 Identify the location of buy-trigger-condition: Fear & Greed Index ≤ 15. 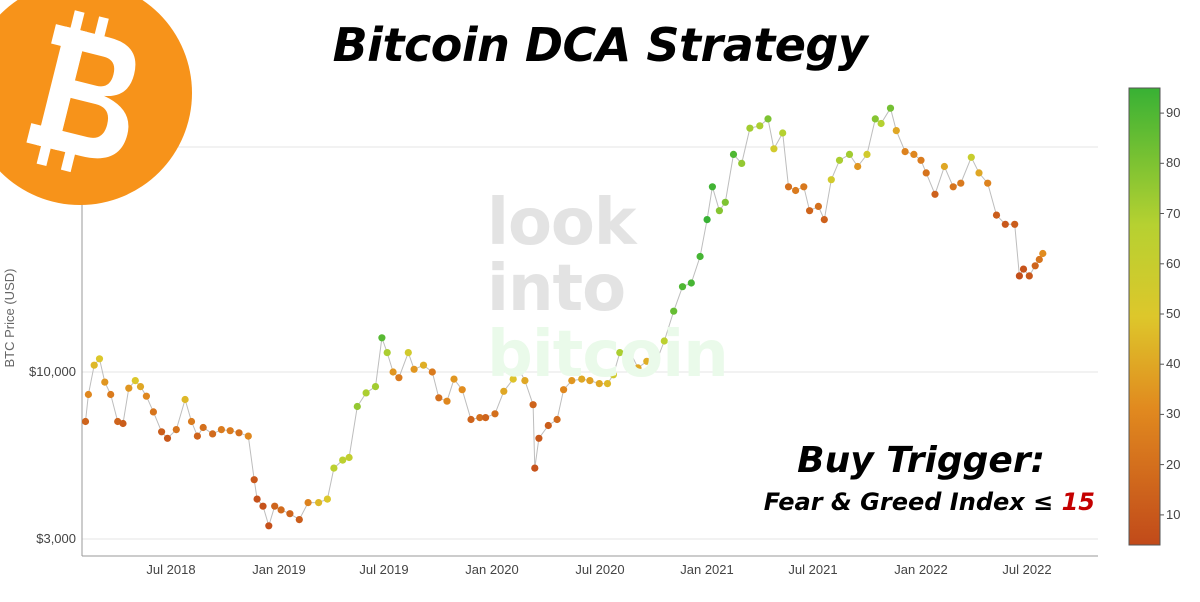
(929, 502).